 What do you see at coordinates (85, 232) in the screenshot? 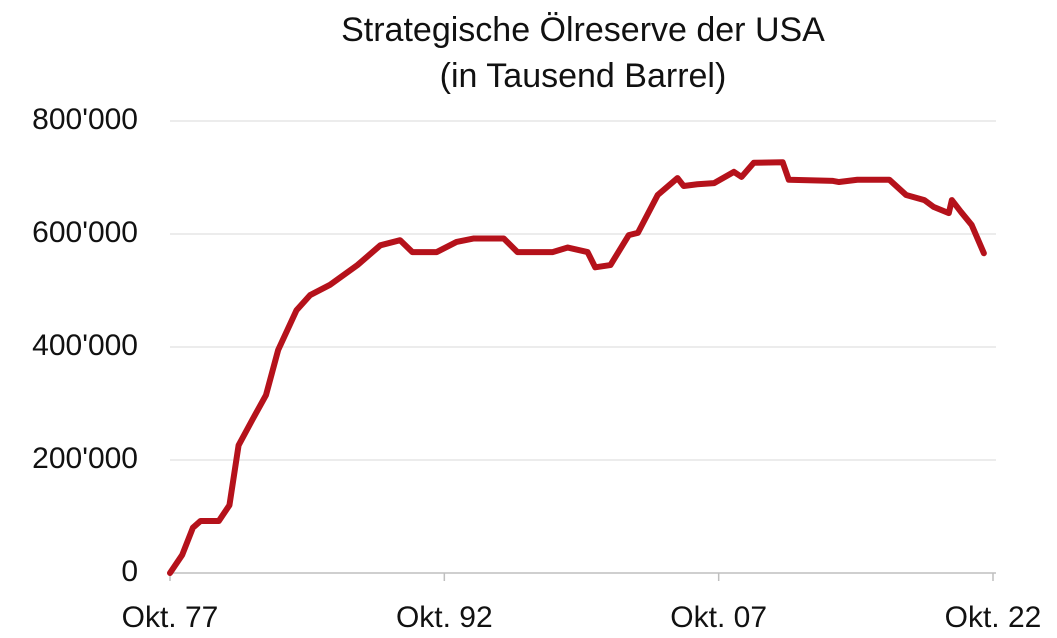
I see `y-tick-label: 600'000` at bounding box center [85, 232].